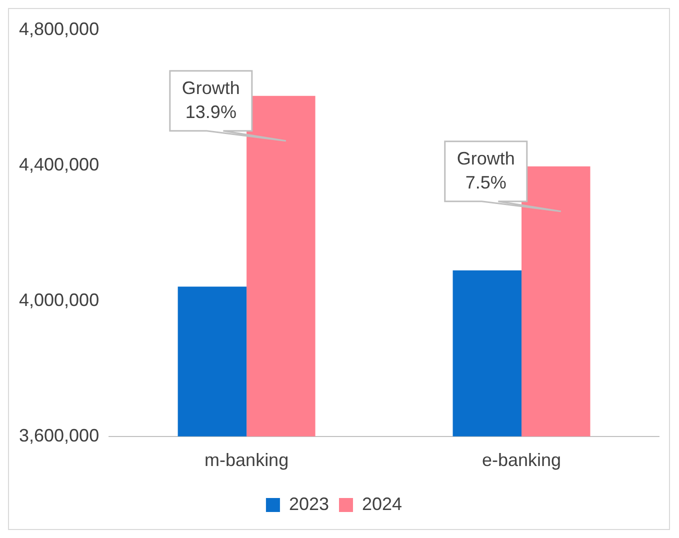 The image size is (679, 538). What do you see at coordinates (522, 460) in the screenshot?
I see `x-tick-label: e-banking` at bounding box center [522, 460].